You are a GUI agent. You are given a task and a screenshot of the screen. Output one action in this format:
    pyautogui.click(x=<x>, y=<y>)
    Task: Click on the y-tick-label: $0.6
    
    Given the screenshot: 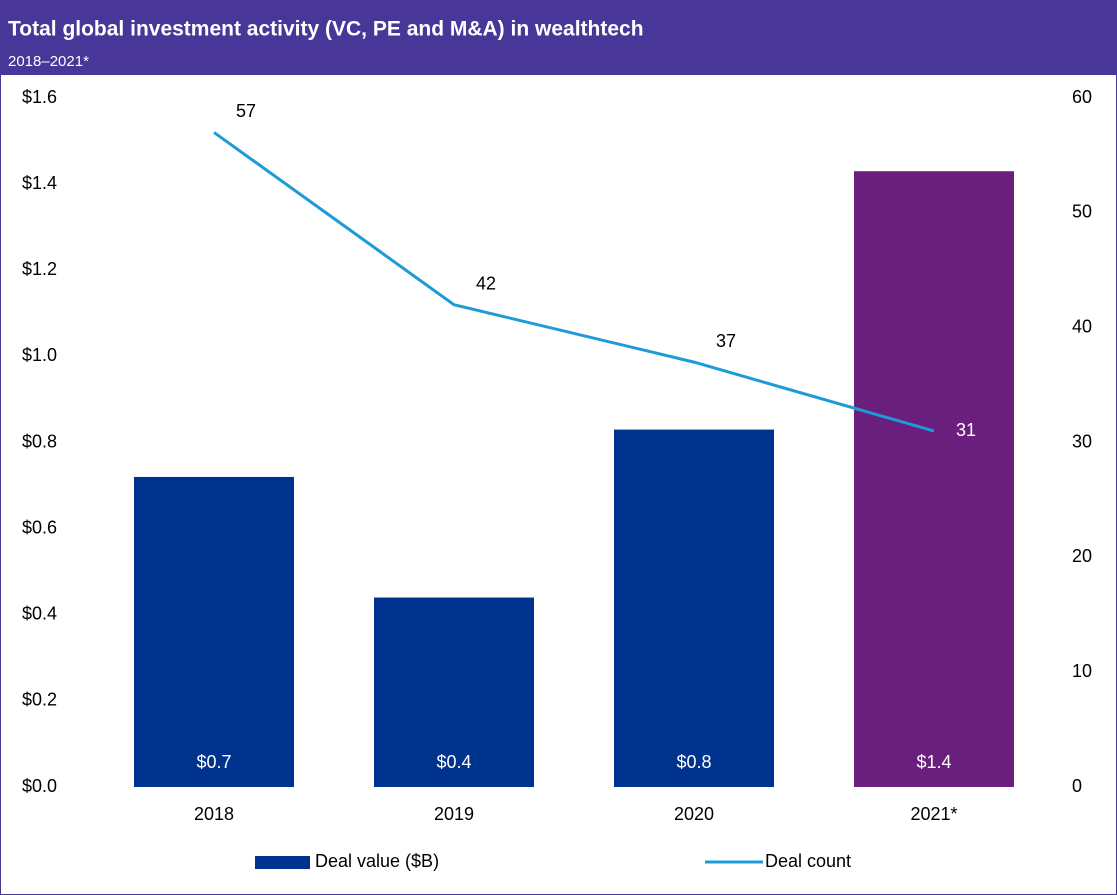 What is the action you would take?
    pyautogui.click(x=39, y=527)
    